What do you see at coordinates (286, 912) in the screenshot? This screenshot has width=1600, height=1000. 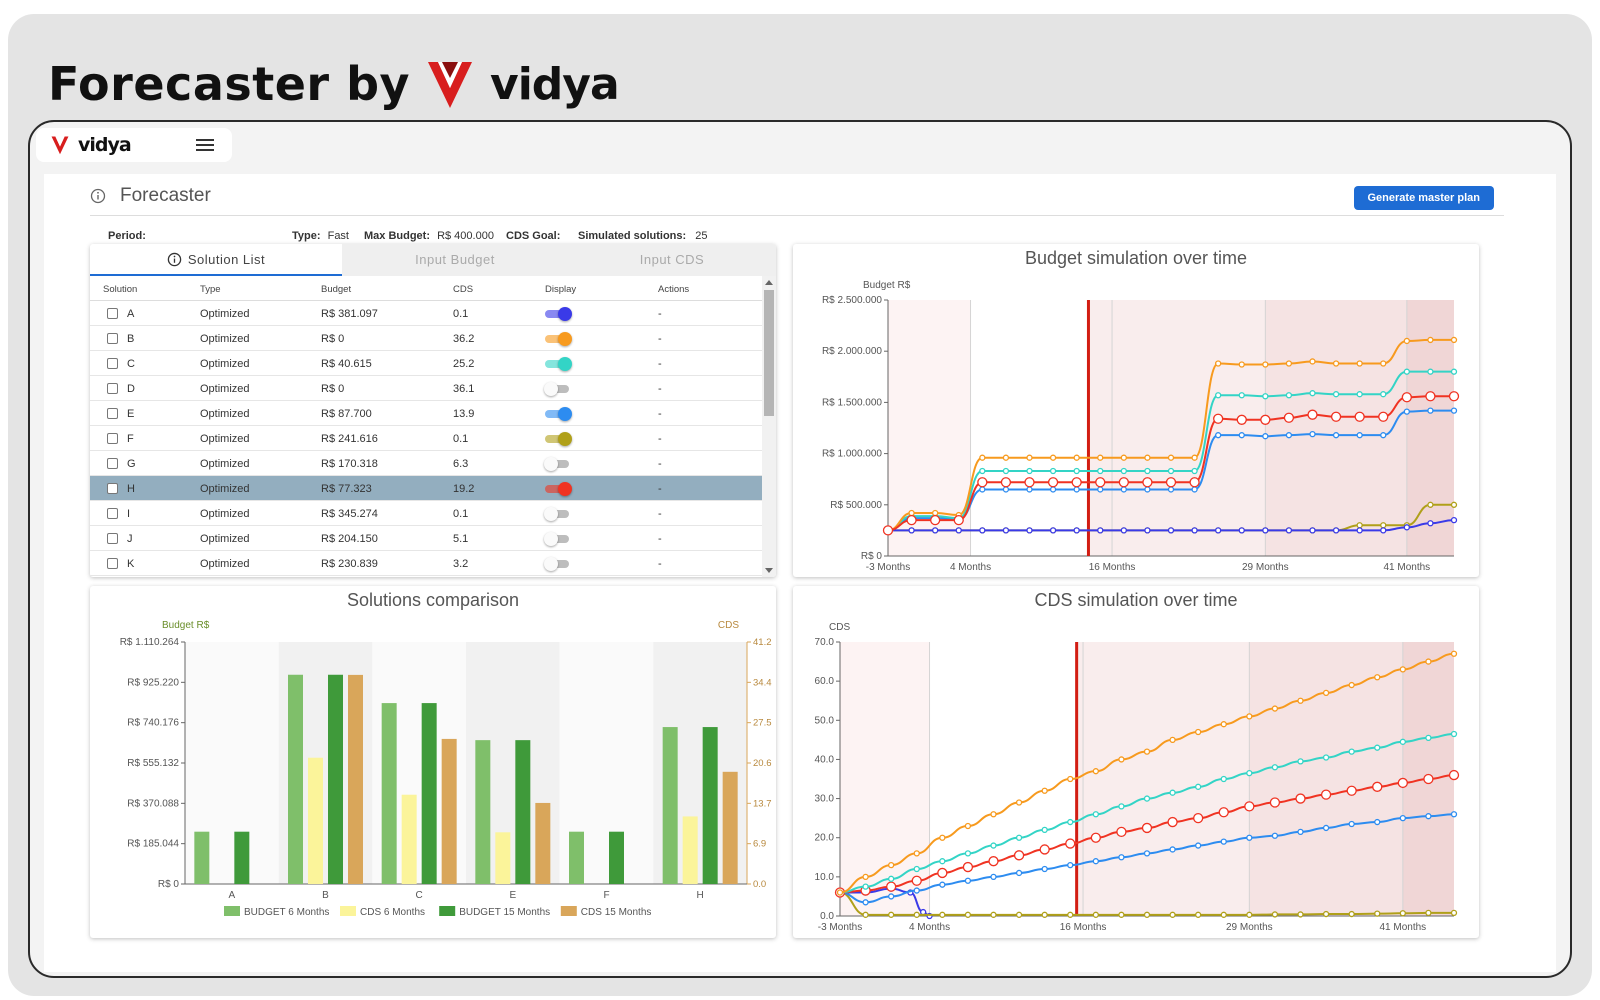 I see `legend-label: BUDGET 6 Months` at bounding box center [286, 912].